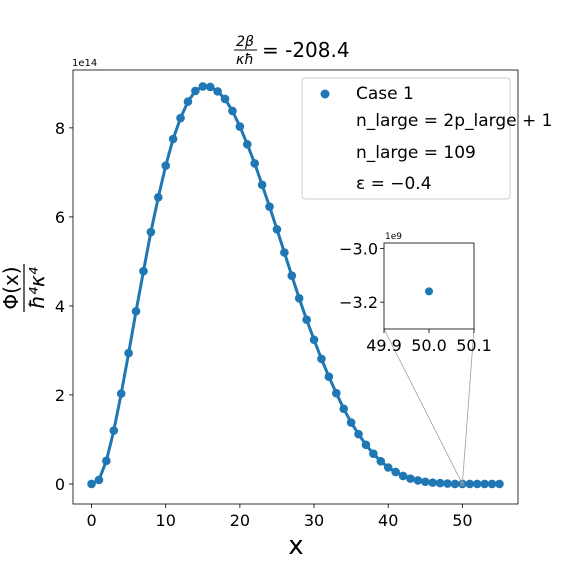 This screenshot has height=576, width=576. Describe the element at coordinates (462, 484) in the screenshot. I see `inset-zoom-region` at that location.